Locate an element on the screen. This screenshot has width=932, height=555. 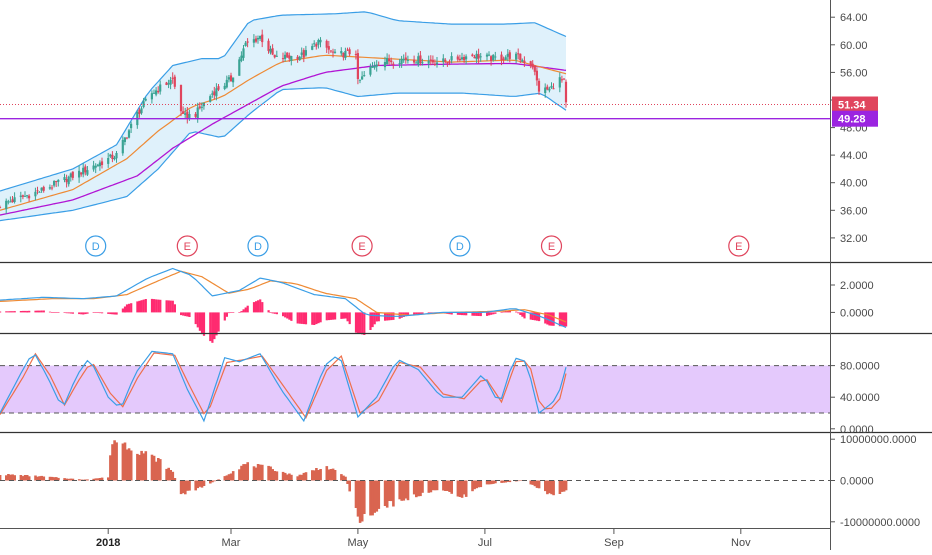
macd-line is located at coordinates (283, 298).